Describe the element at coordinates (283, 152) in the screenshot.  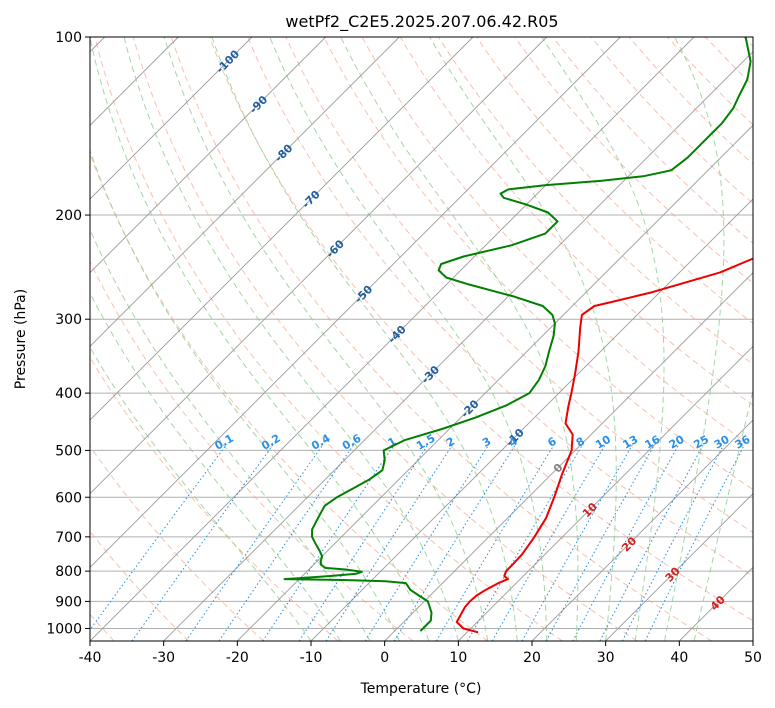
I see `isotherm-label: -80` at that location.